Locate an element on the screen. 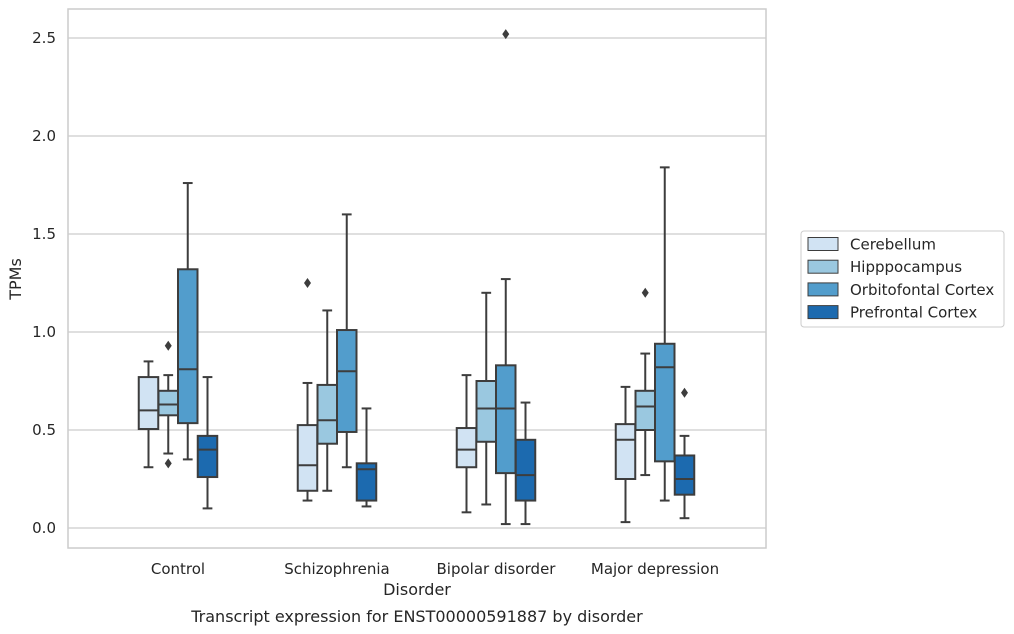 This screenshot has width=1014, height=634. legend-label: Prefrontal Cortex is located at coordinates (913, 313).